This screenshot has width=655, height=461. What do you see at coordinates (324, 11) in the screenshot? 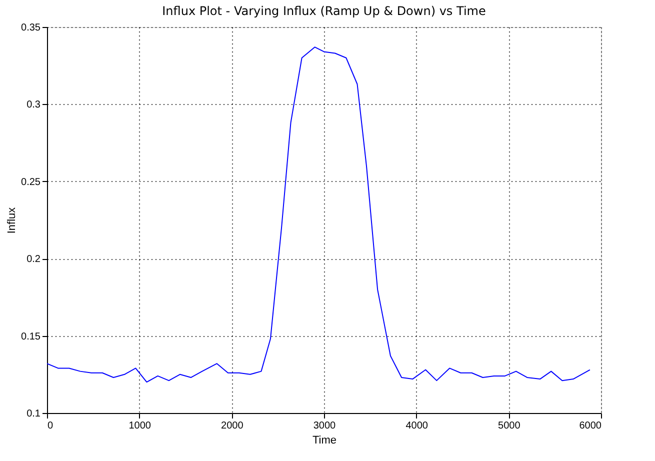
I see `chart-title: Influx Plot - Varying Influx (Ramp Up & Down) vs Time` at bounding box center [324, 11].